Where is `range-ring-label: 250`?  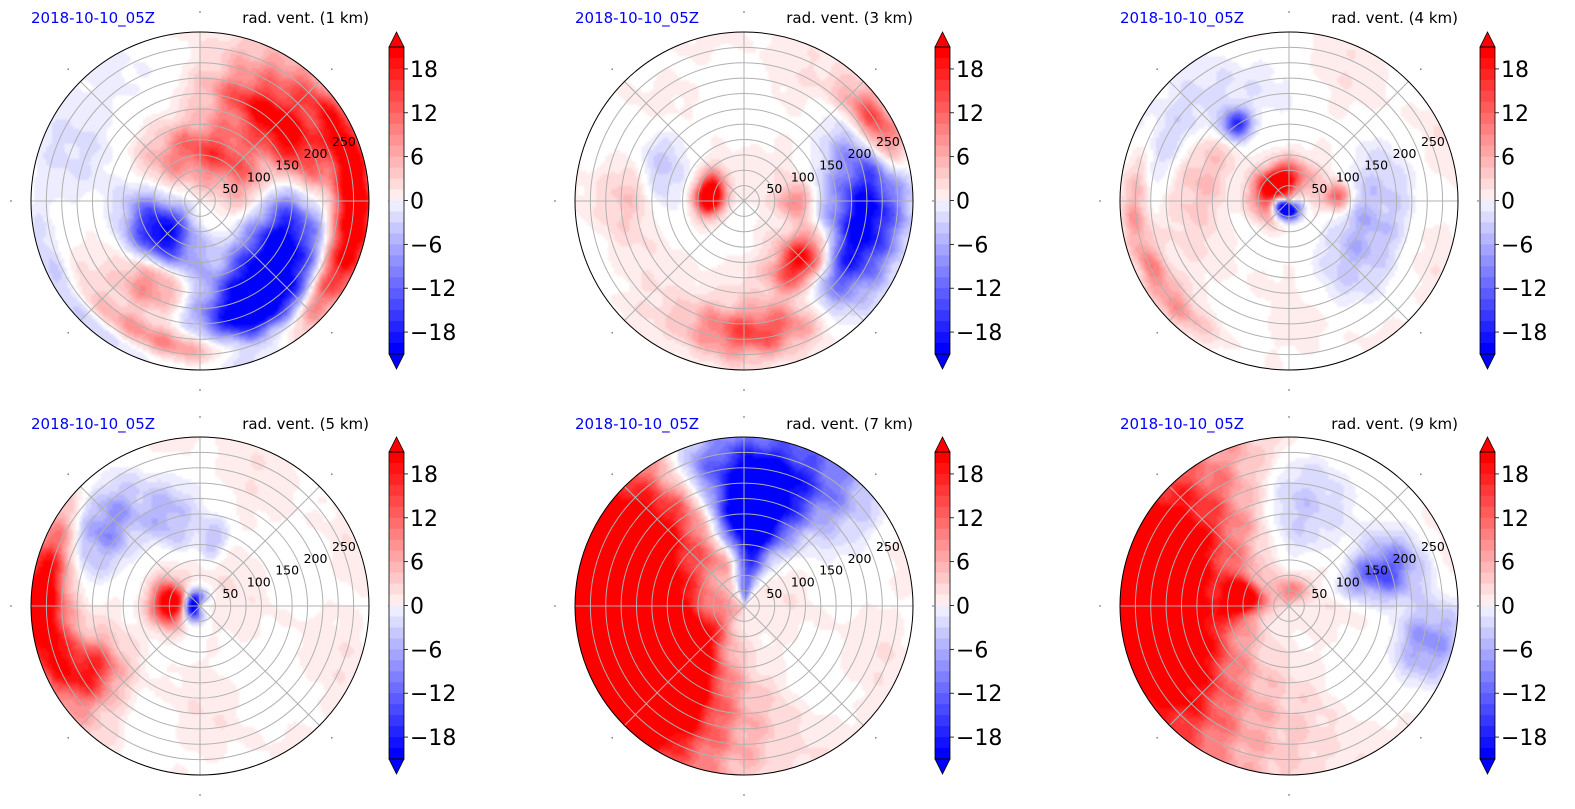 range-ring-label: 250 is located at coordinates (888, 141).